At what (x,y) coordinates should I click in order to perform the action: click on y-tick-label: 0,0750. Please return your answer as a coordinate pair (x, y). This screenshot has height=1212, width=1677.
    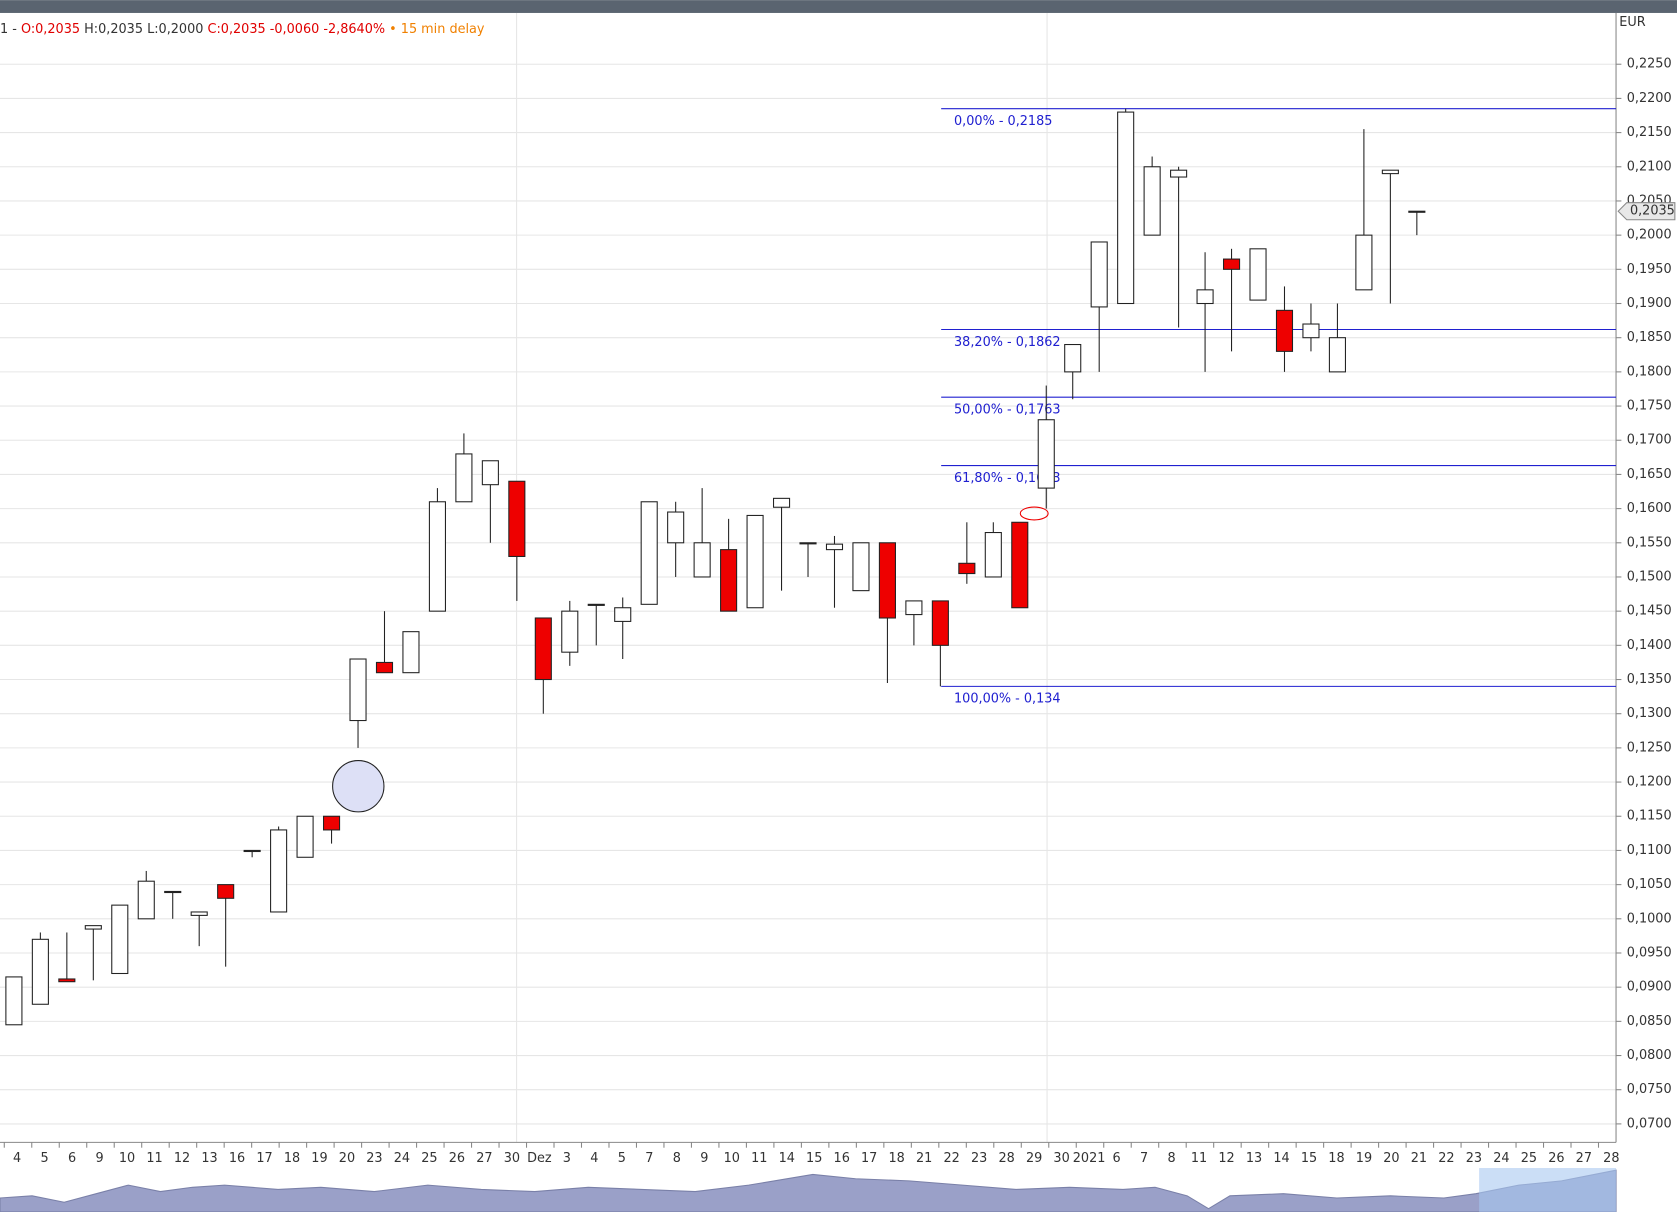
    Looking at the image, I should click on (1649, 1089).